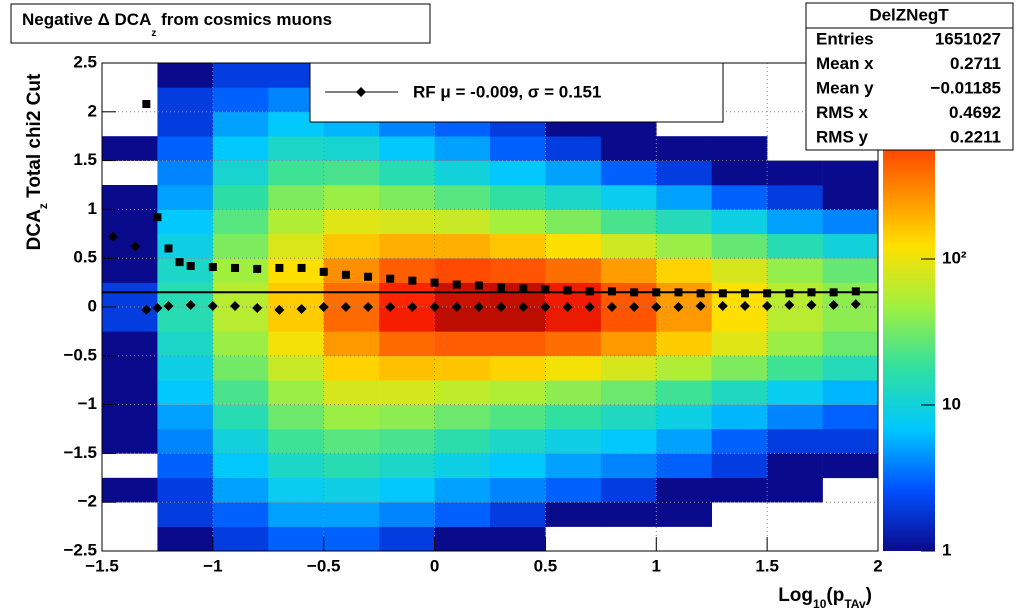 The image size is (1033, 612). What do you see at coordinates (37, 161) in the screenshot?
I see `y-axis-label: DCAz Total chi2 Cut` at bounding box center [37, 161].